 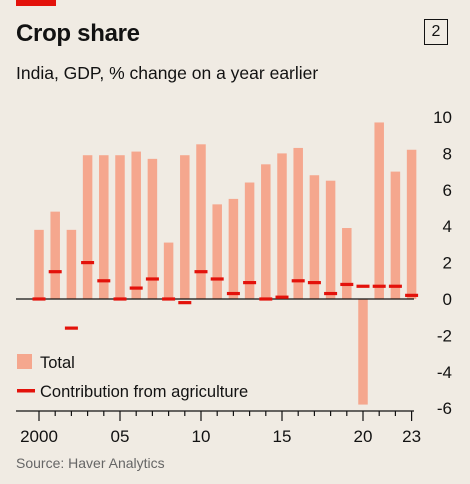 I want to click on marker-agriculture-2019, so click(x=347, y=284).